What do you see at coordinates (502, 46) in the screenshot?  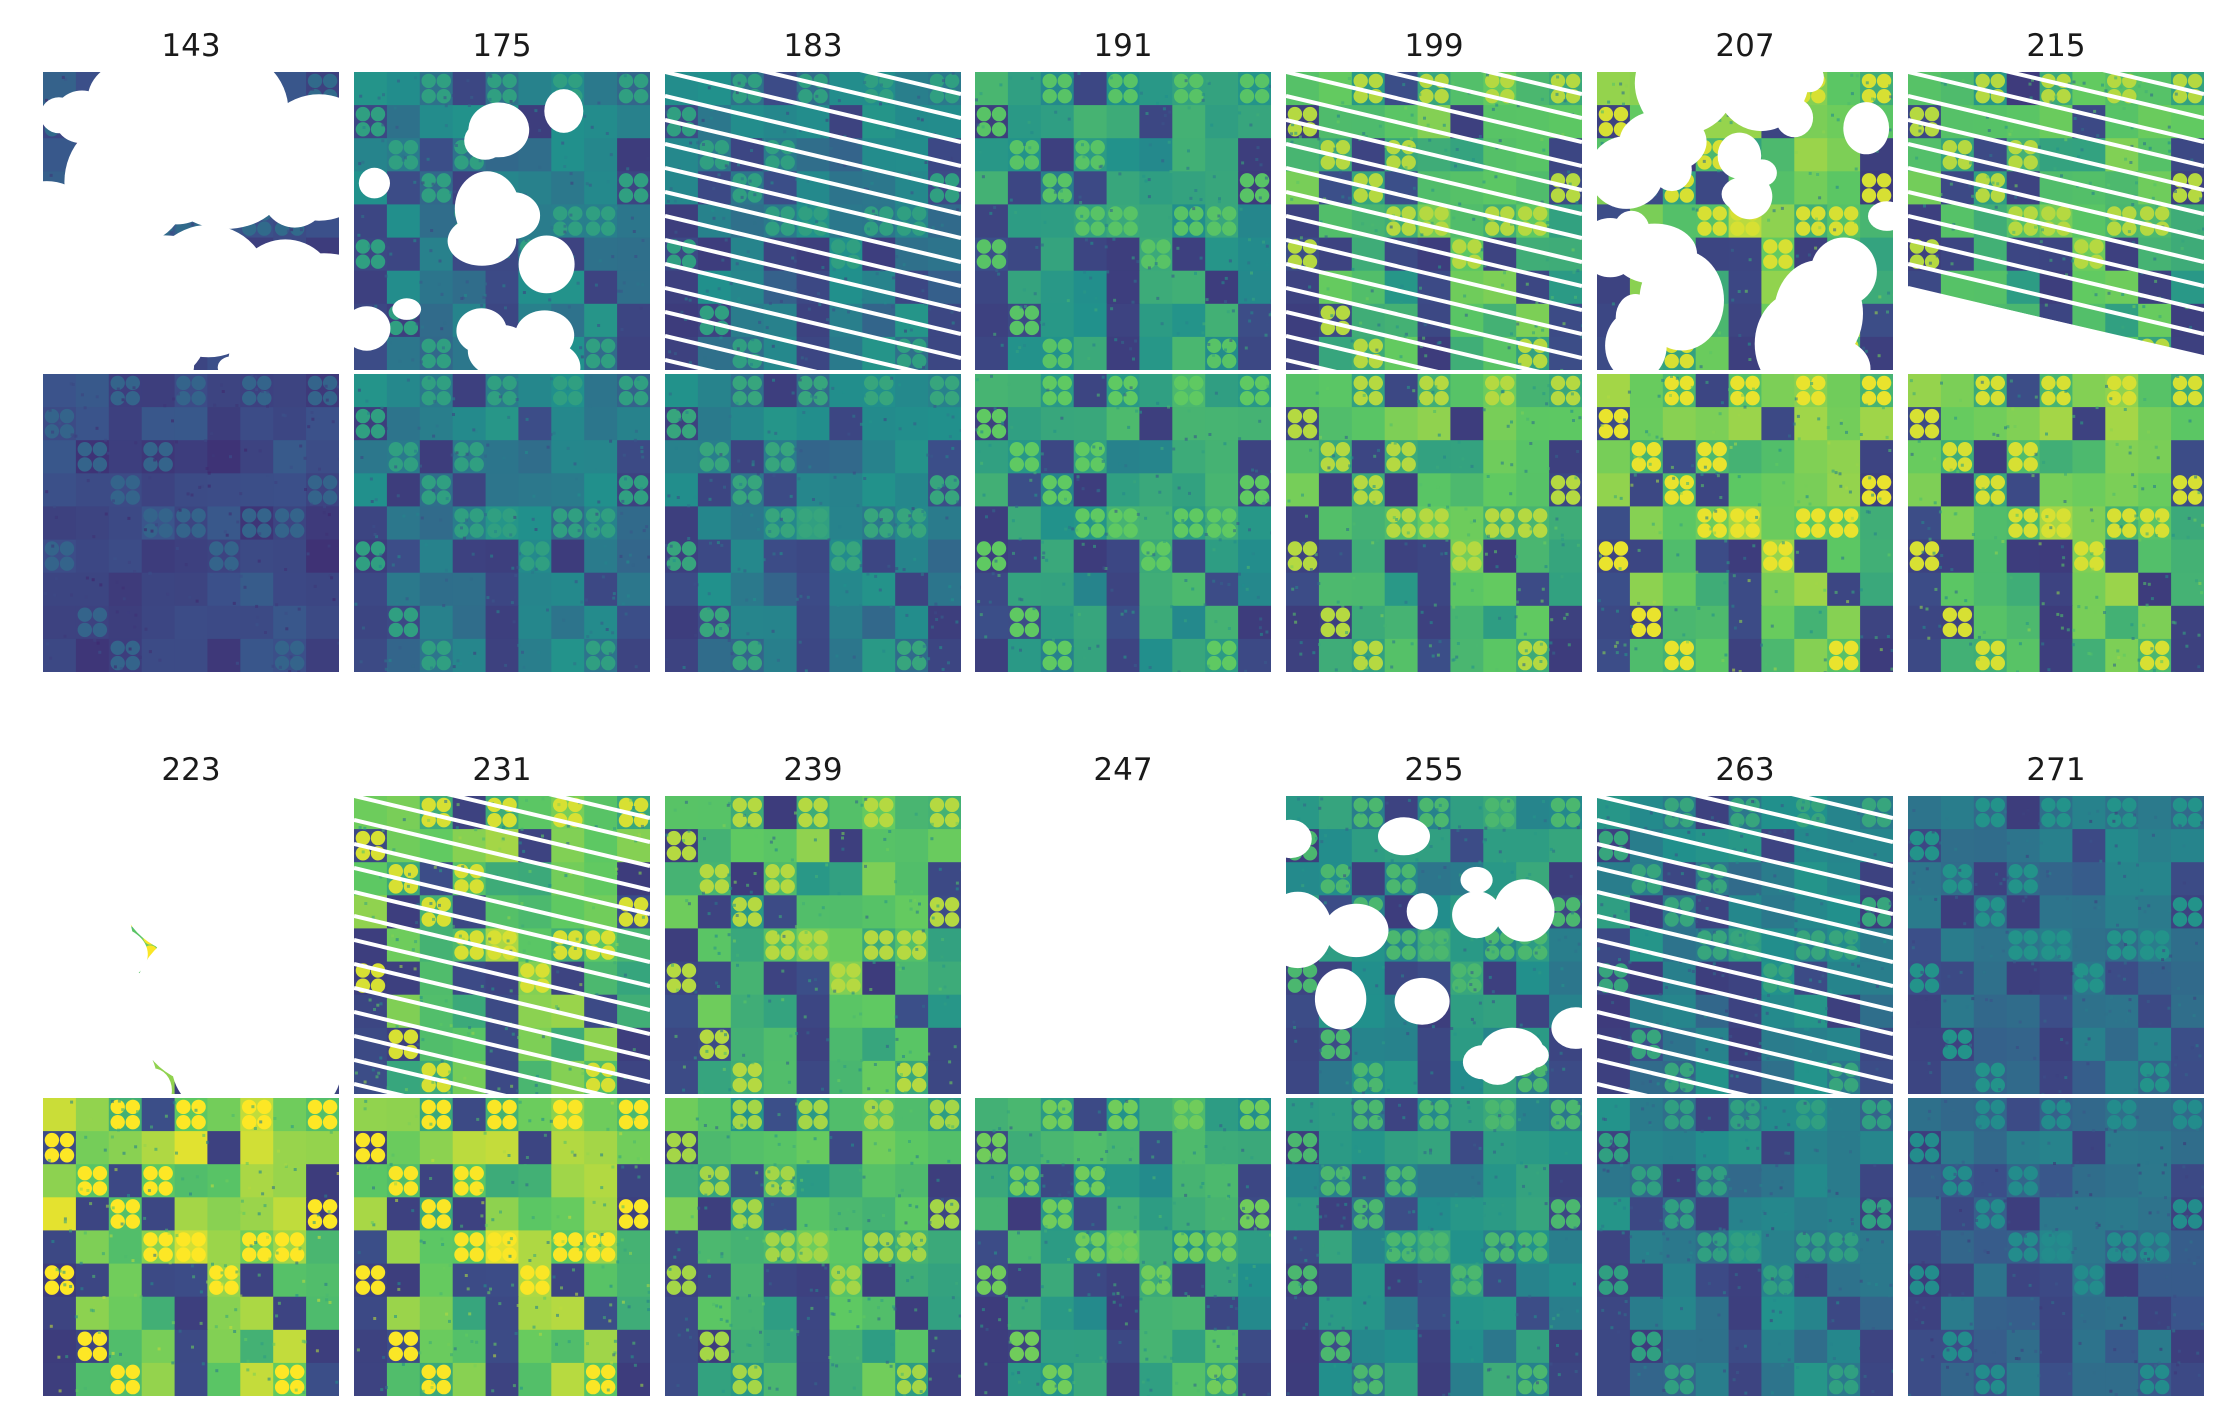 I see `panel-title-175: 175` at bounding box center [502, 46].